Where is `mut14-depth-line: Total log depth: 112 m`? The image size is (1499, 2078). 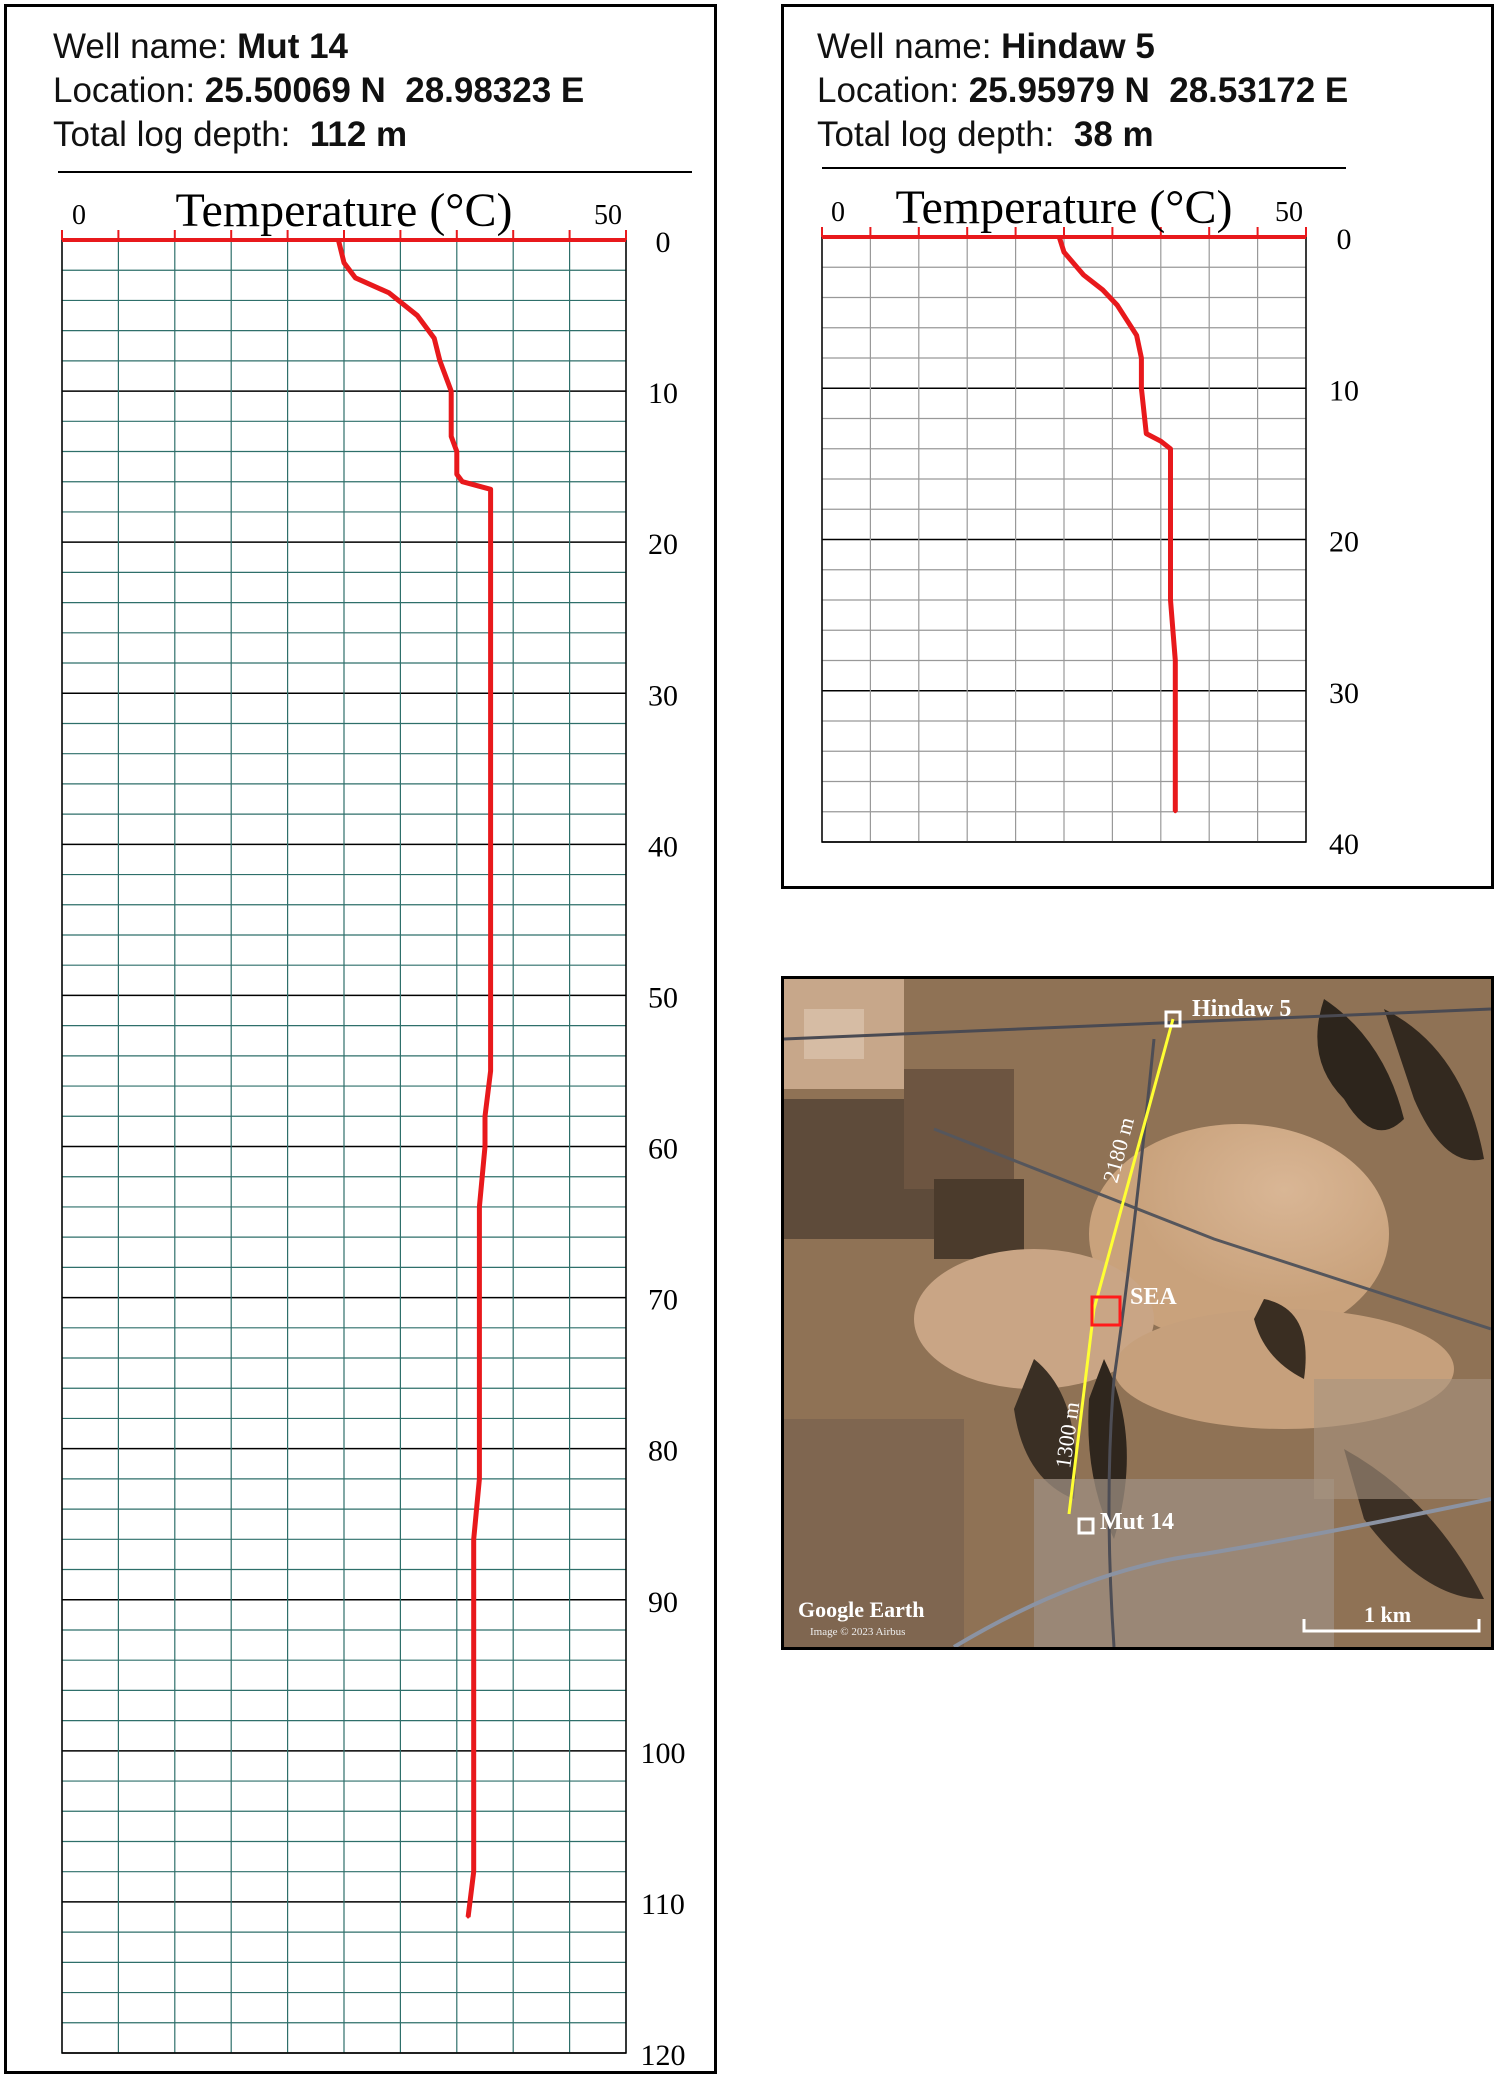
mut14-depth-line: Total log depth: 112 m is located at coordinates (318, 135).